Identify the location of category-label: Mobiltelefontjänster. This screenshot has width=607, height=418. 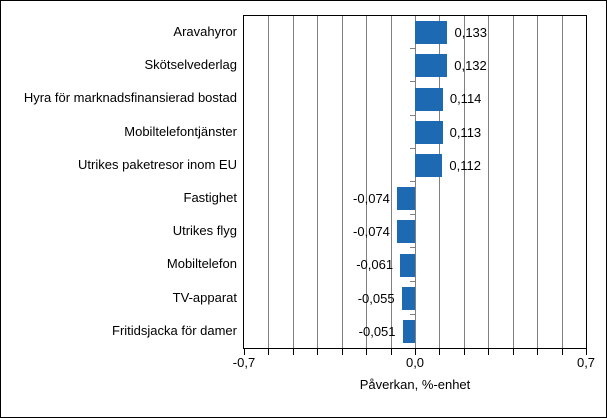
(180, 131).